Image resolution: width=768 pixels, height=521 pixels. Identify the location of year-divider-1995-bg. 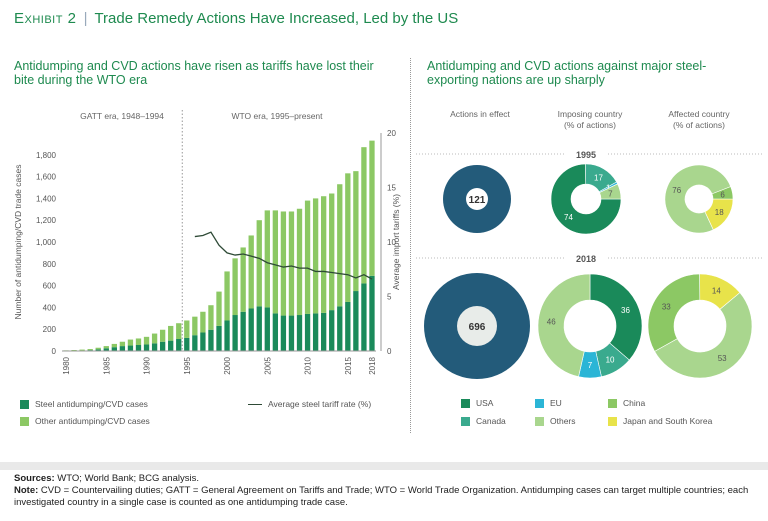
(586, 154).